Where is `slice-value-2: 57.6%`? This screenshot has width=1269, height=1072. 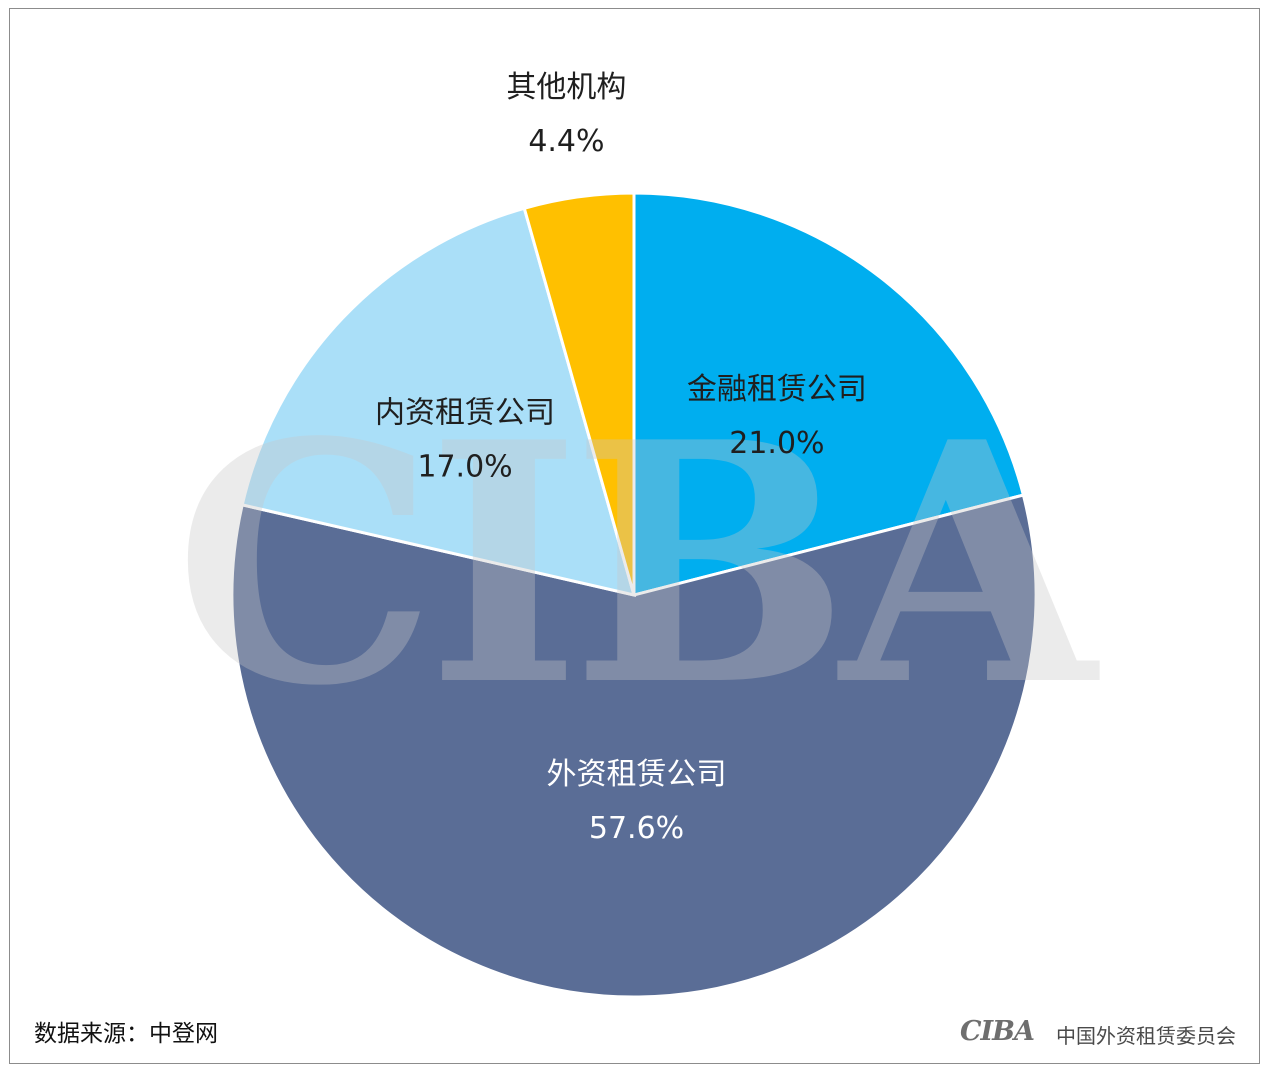
slice-value-2: 57.6% is located at coordinates (636, 828).